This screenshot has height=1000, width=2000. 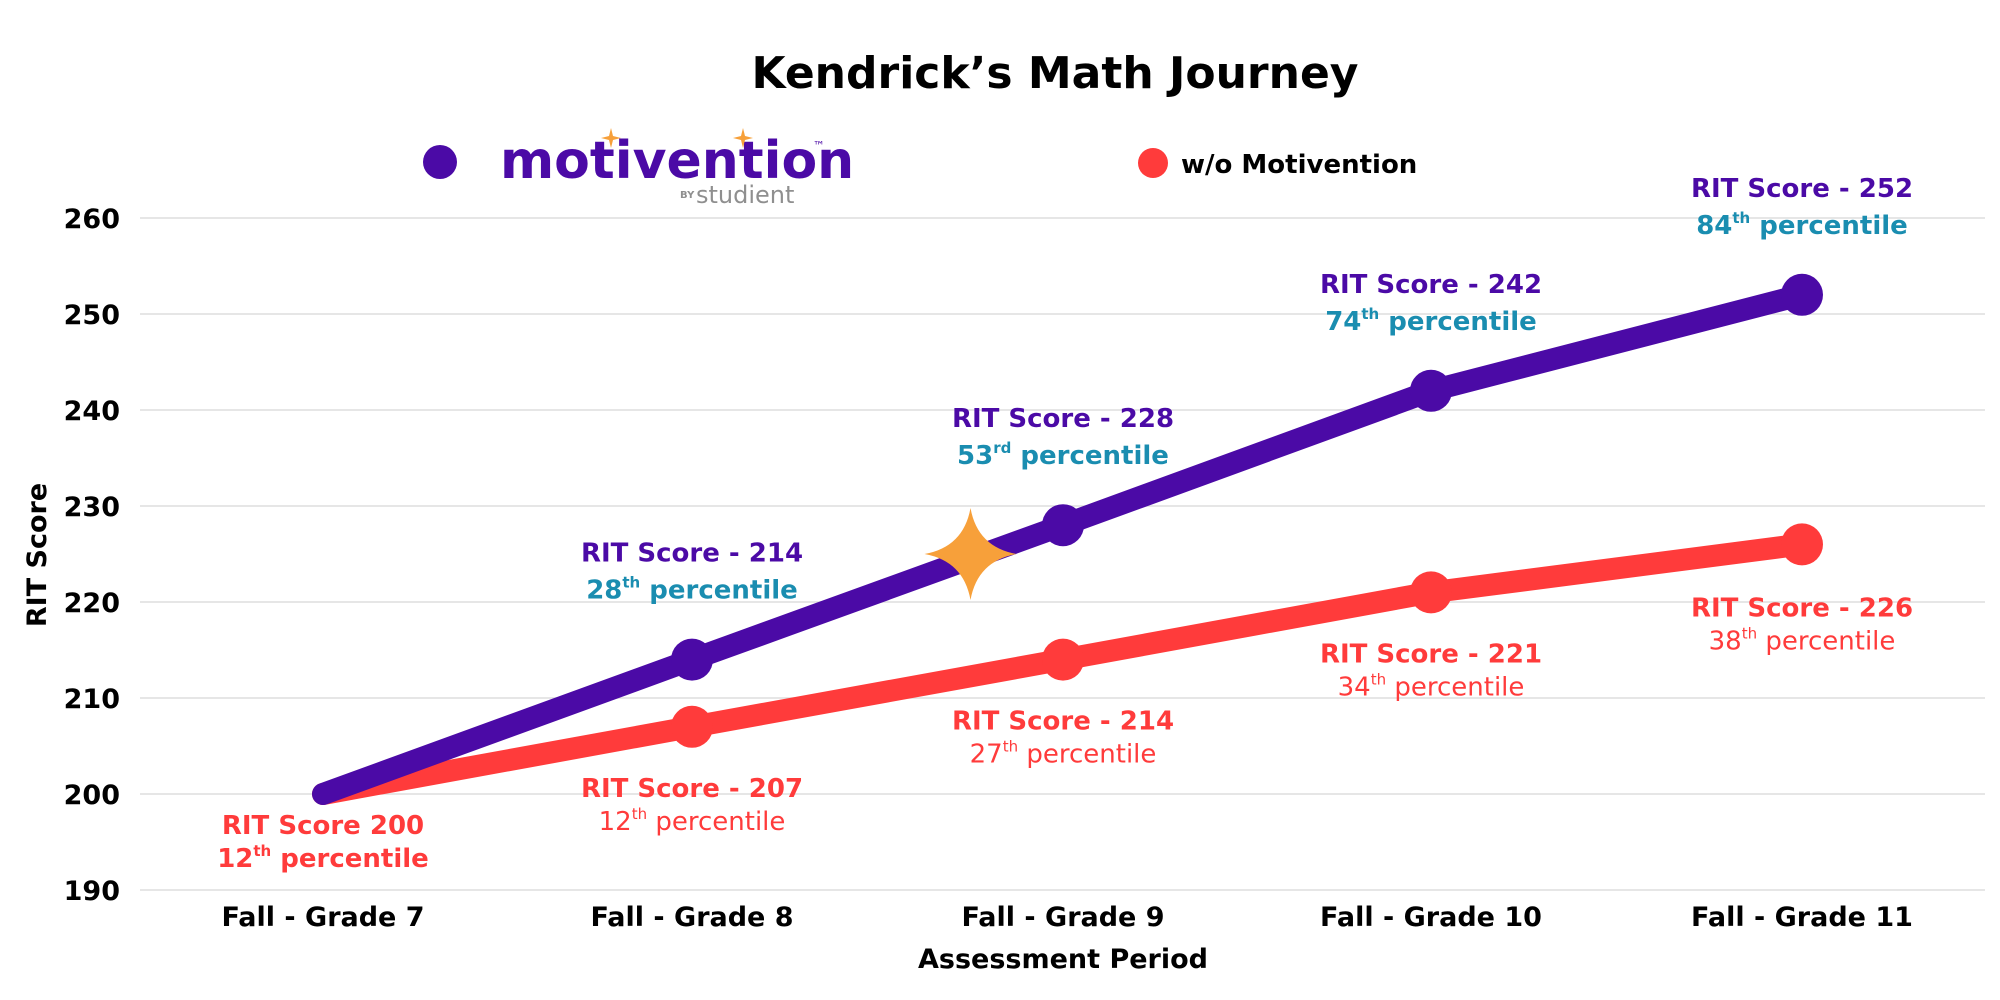 What do you see at coordinates (1431, 917) in the screenshot?
I see `x-tick-label: Fall - Grade 10` at bounding box center [1431, 917].